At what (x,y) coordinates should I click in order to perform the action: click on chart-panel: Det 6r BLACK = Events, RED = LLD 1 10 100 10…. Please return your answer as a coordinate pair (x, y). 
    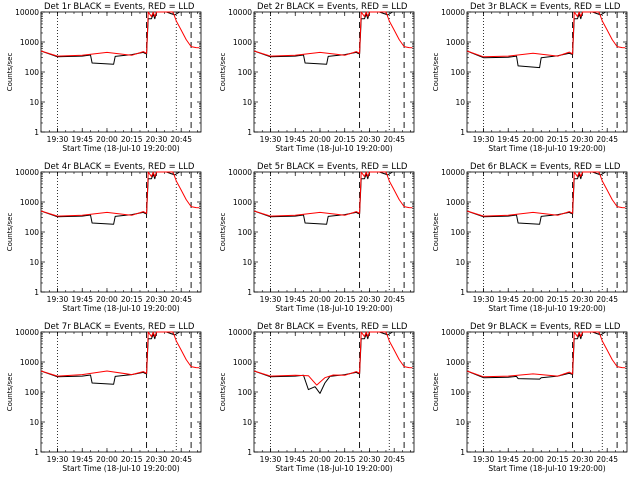
    Looking at the image, I should click on (530, 237).